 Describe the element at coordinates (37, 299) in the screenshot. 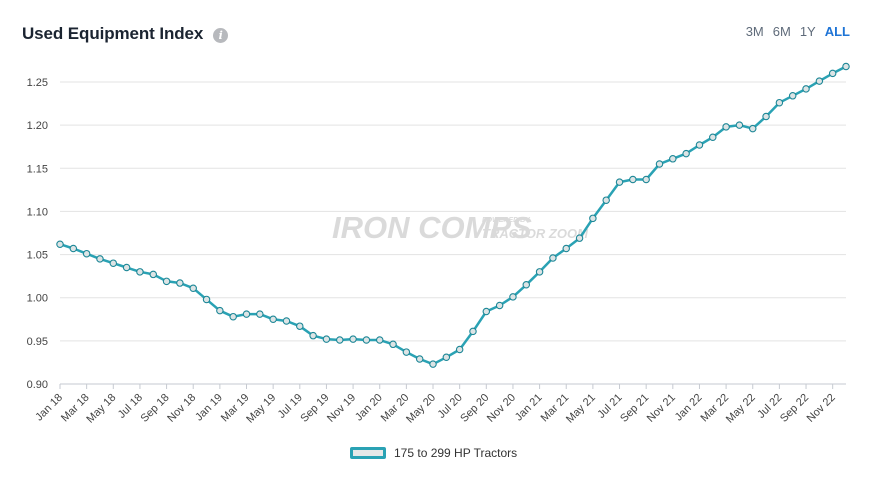

I see `y-tick-label: 1.00` at that location.